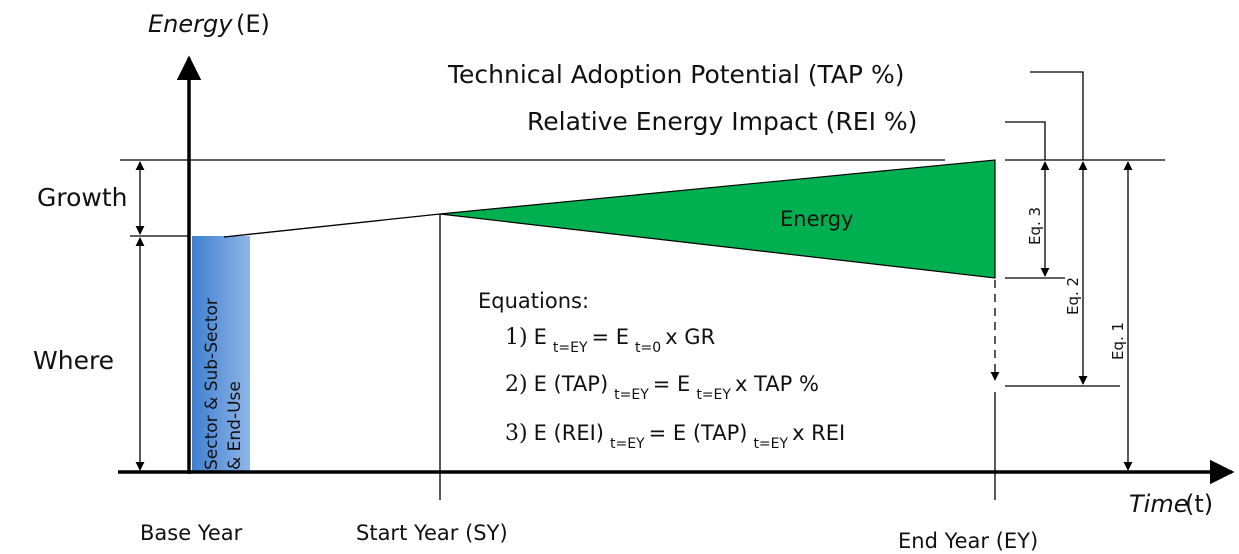 This screenshot has height=554, width=1239. What do you see at coordinates (569, 433) in the screenshot?
I see `equation-part: E (REI)` at bounding box center [569, 433].